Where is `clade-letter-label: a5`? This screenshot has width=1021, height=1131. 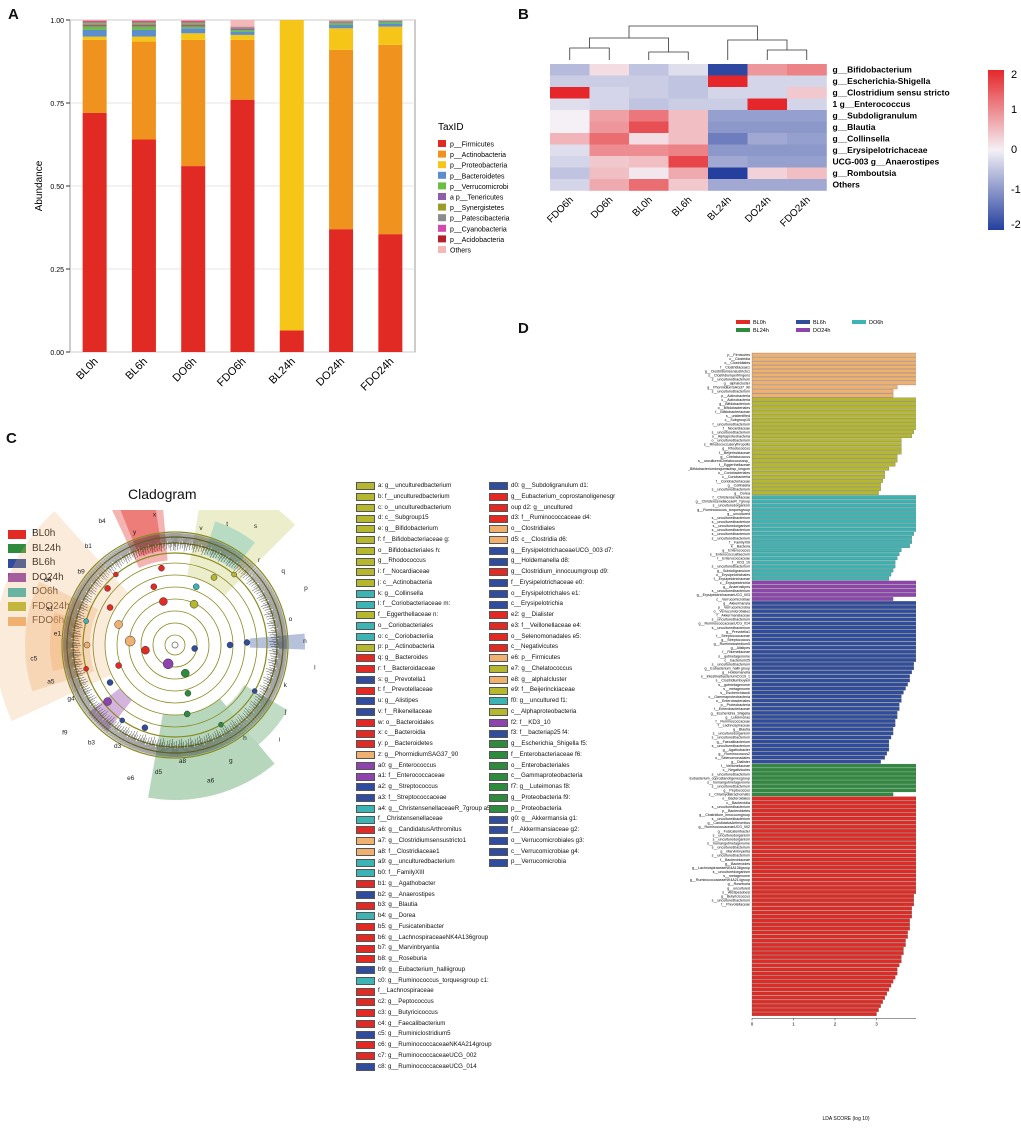
clade-letter-label: a5 is located at coordinates (51, 682).